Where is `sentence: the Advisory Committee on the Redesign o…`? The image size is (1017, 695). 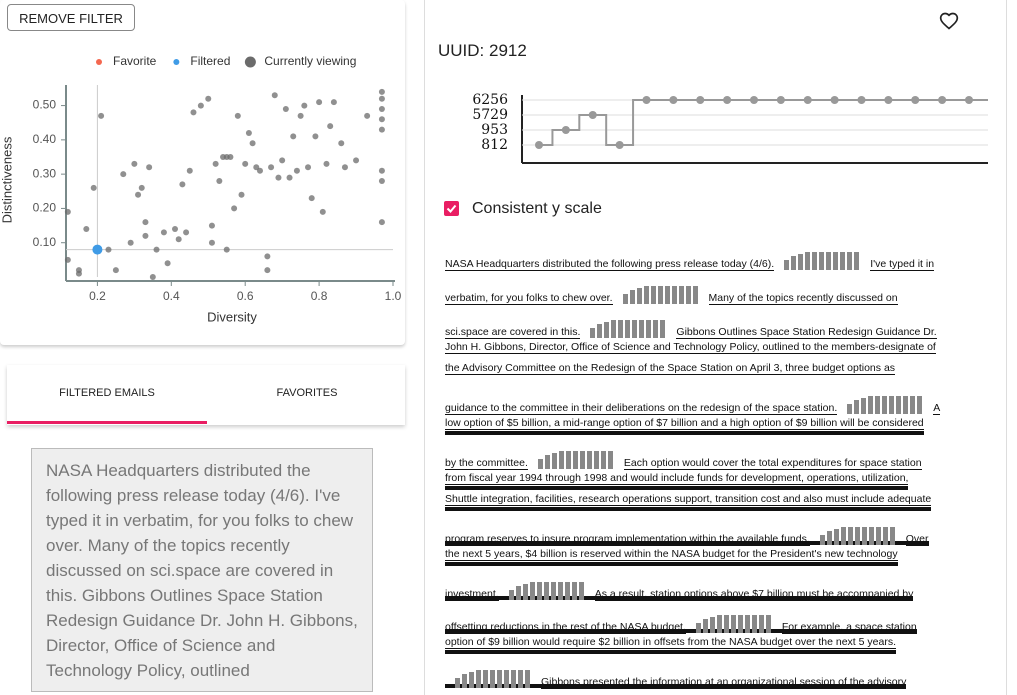 sentence: the Advisory Committee on the Redesign o… is located at coordinates (670, 368).